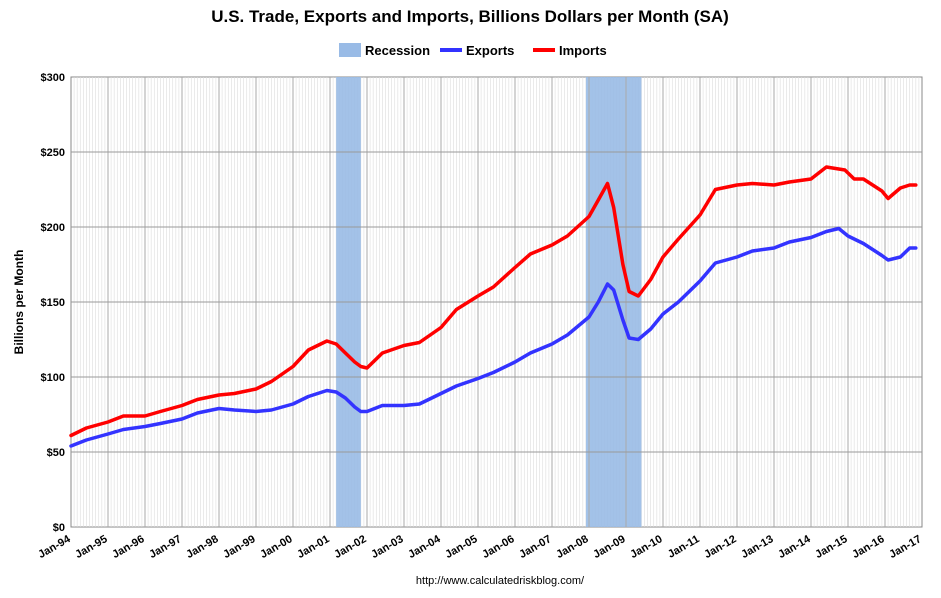  I want to click on x-tick-label: Jan-98, so click(202, 547).